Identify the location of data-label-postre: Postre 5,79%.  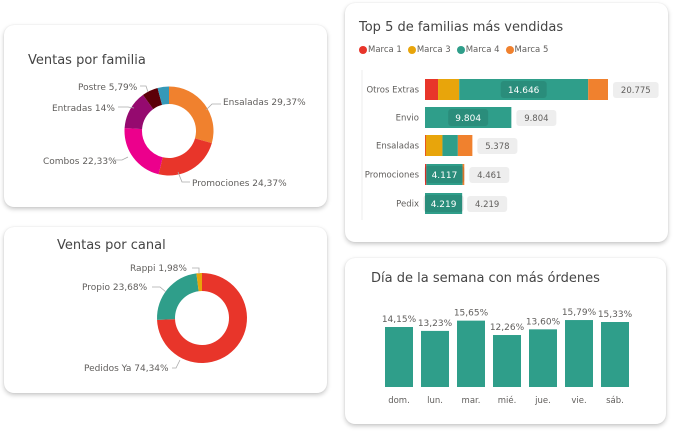
(108, 88).